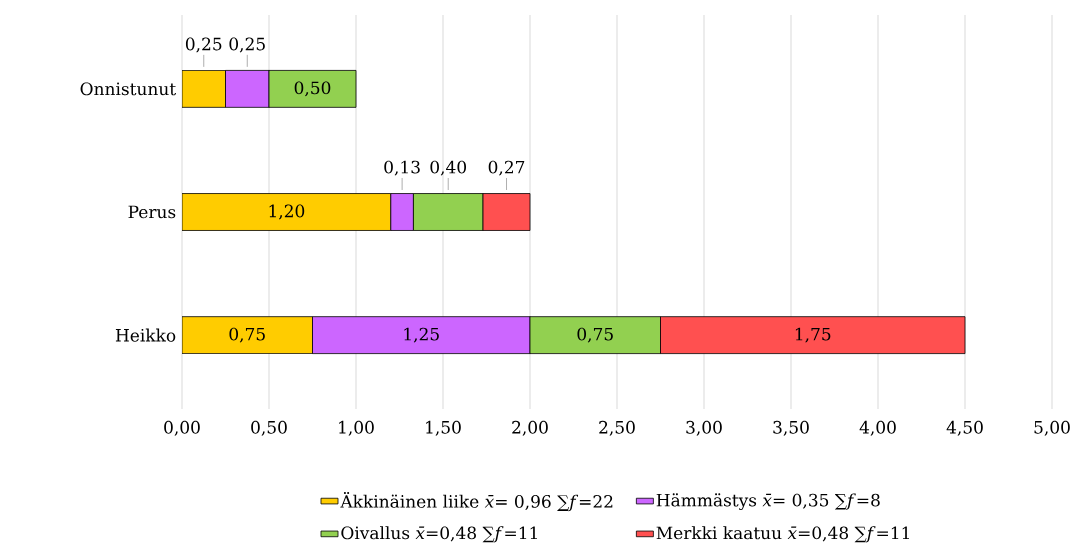 The height and width of the screenshot is (559, 1086). What do you see at coordinates (1052, 428) in the screenshot?
I see `x-tick-label: 5,00` at bounding box center [1052, 428].